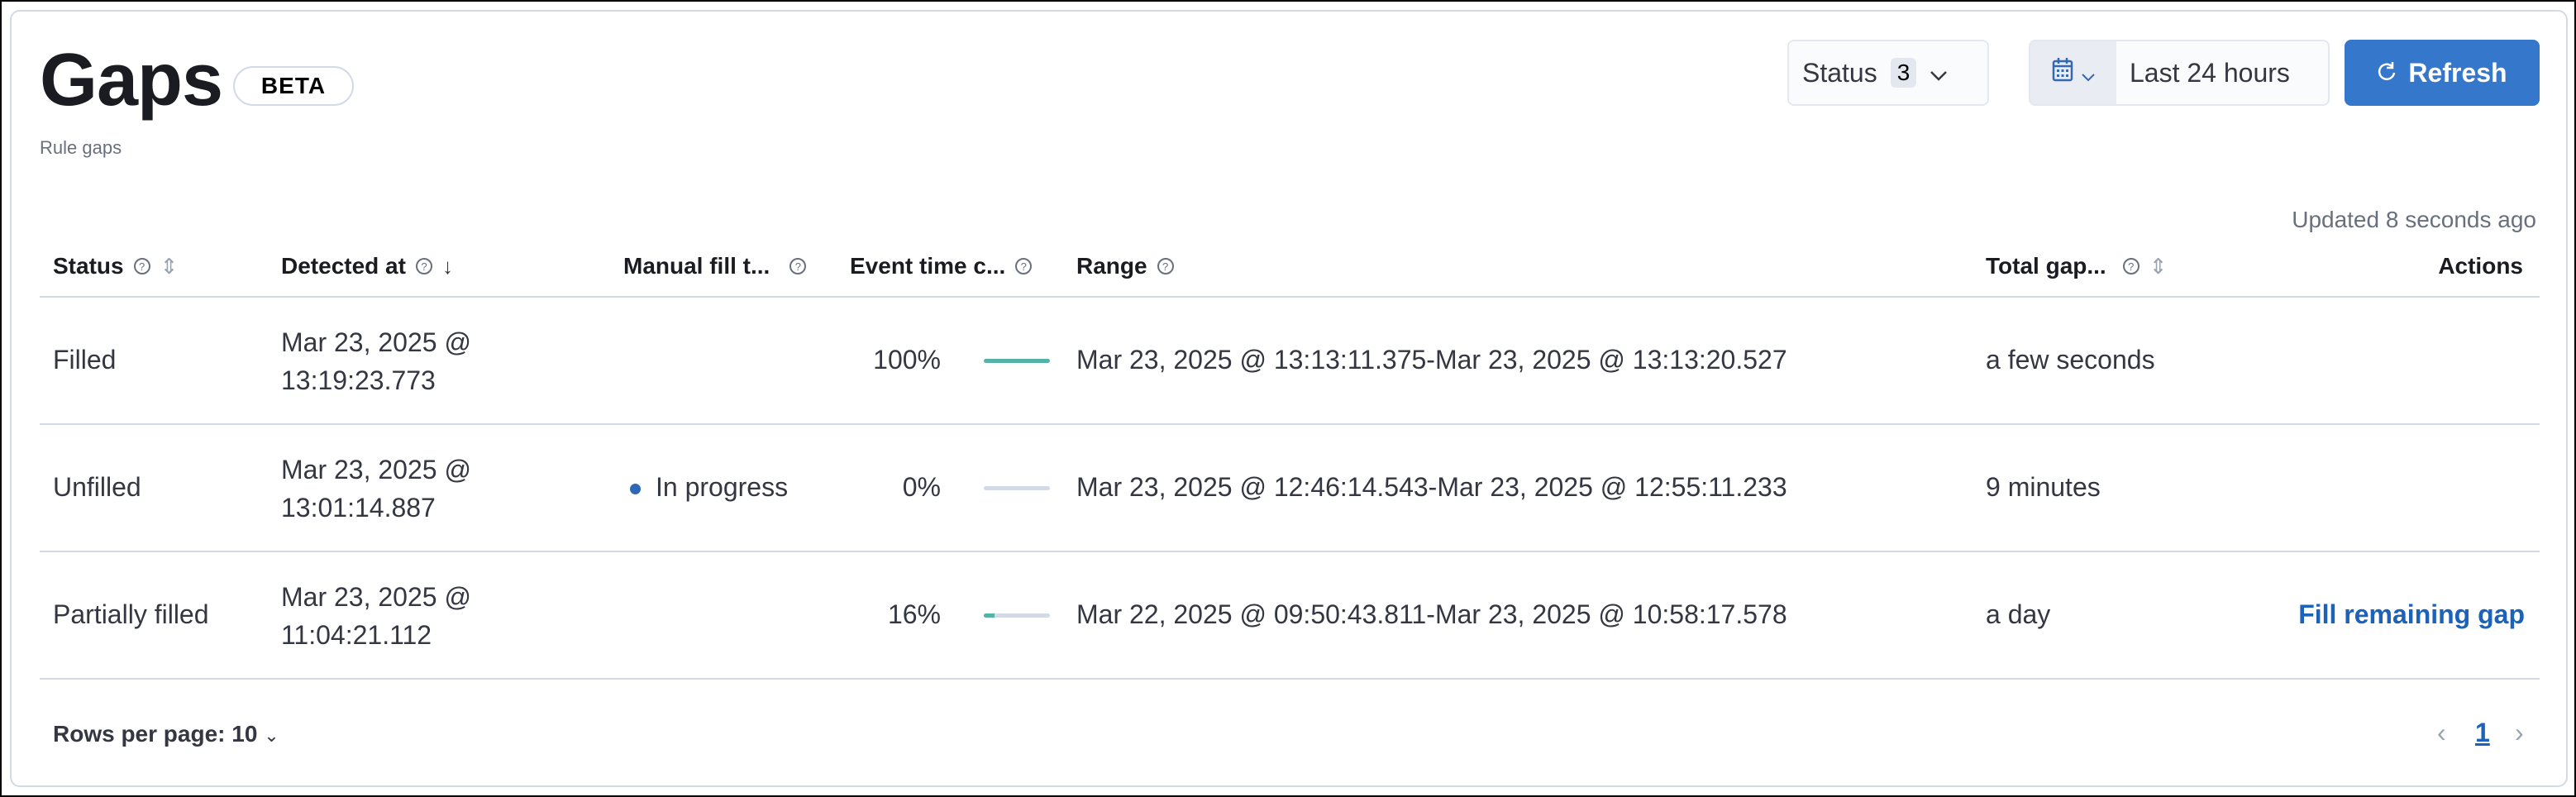  Describe the element at coordinates (922, 487) in the screenshot. I see `event-time-percent: 0%` at that location.